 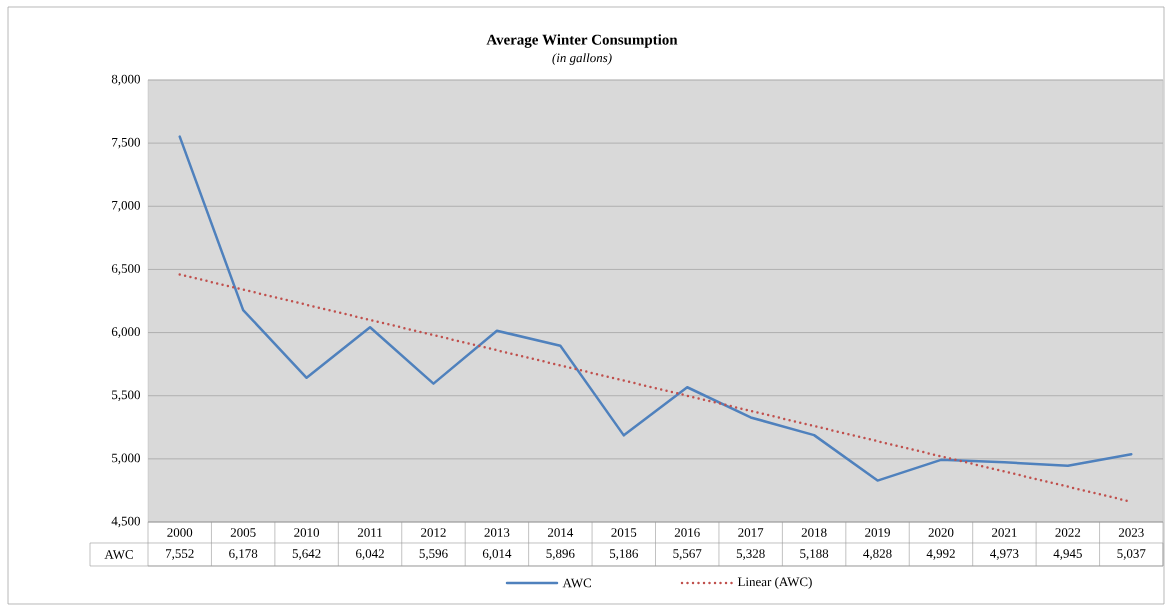 I want to click on data-label: 5,186, so click(x=623, y=554).